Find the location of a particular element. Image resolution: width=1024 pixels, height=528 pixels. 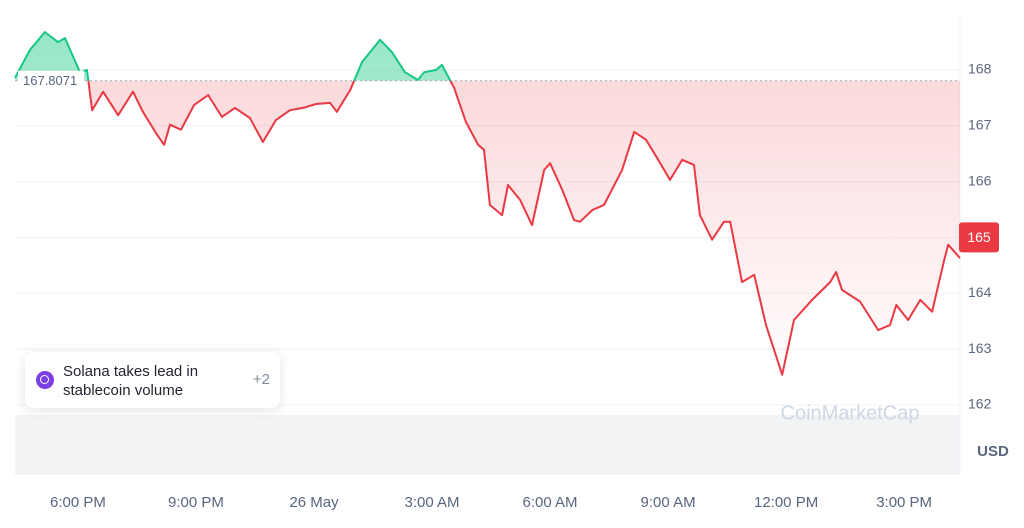

news-count: +2 is located at coordinates (261, 379).